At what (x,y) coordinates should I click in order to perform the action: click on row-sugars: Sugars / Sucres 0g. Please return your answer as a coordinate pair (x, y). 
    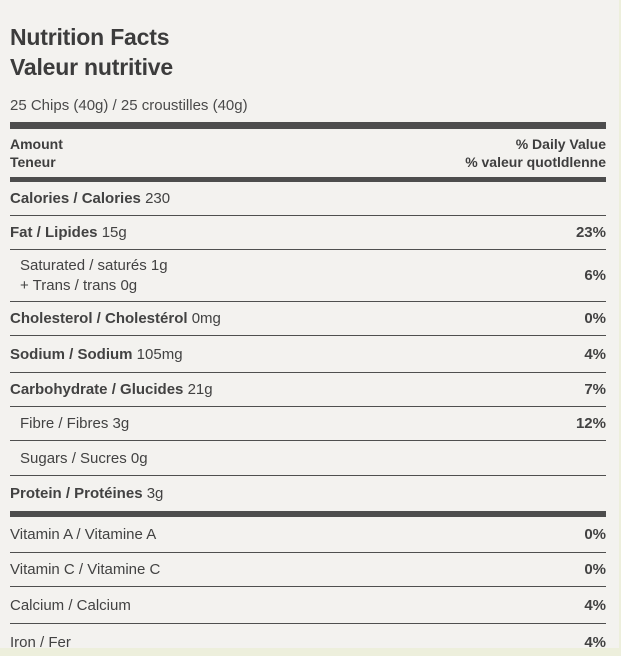
    Looking at the image, I should click on (308, 458).